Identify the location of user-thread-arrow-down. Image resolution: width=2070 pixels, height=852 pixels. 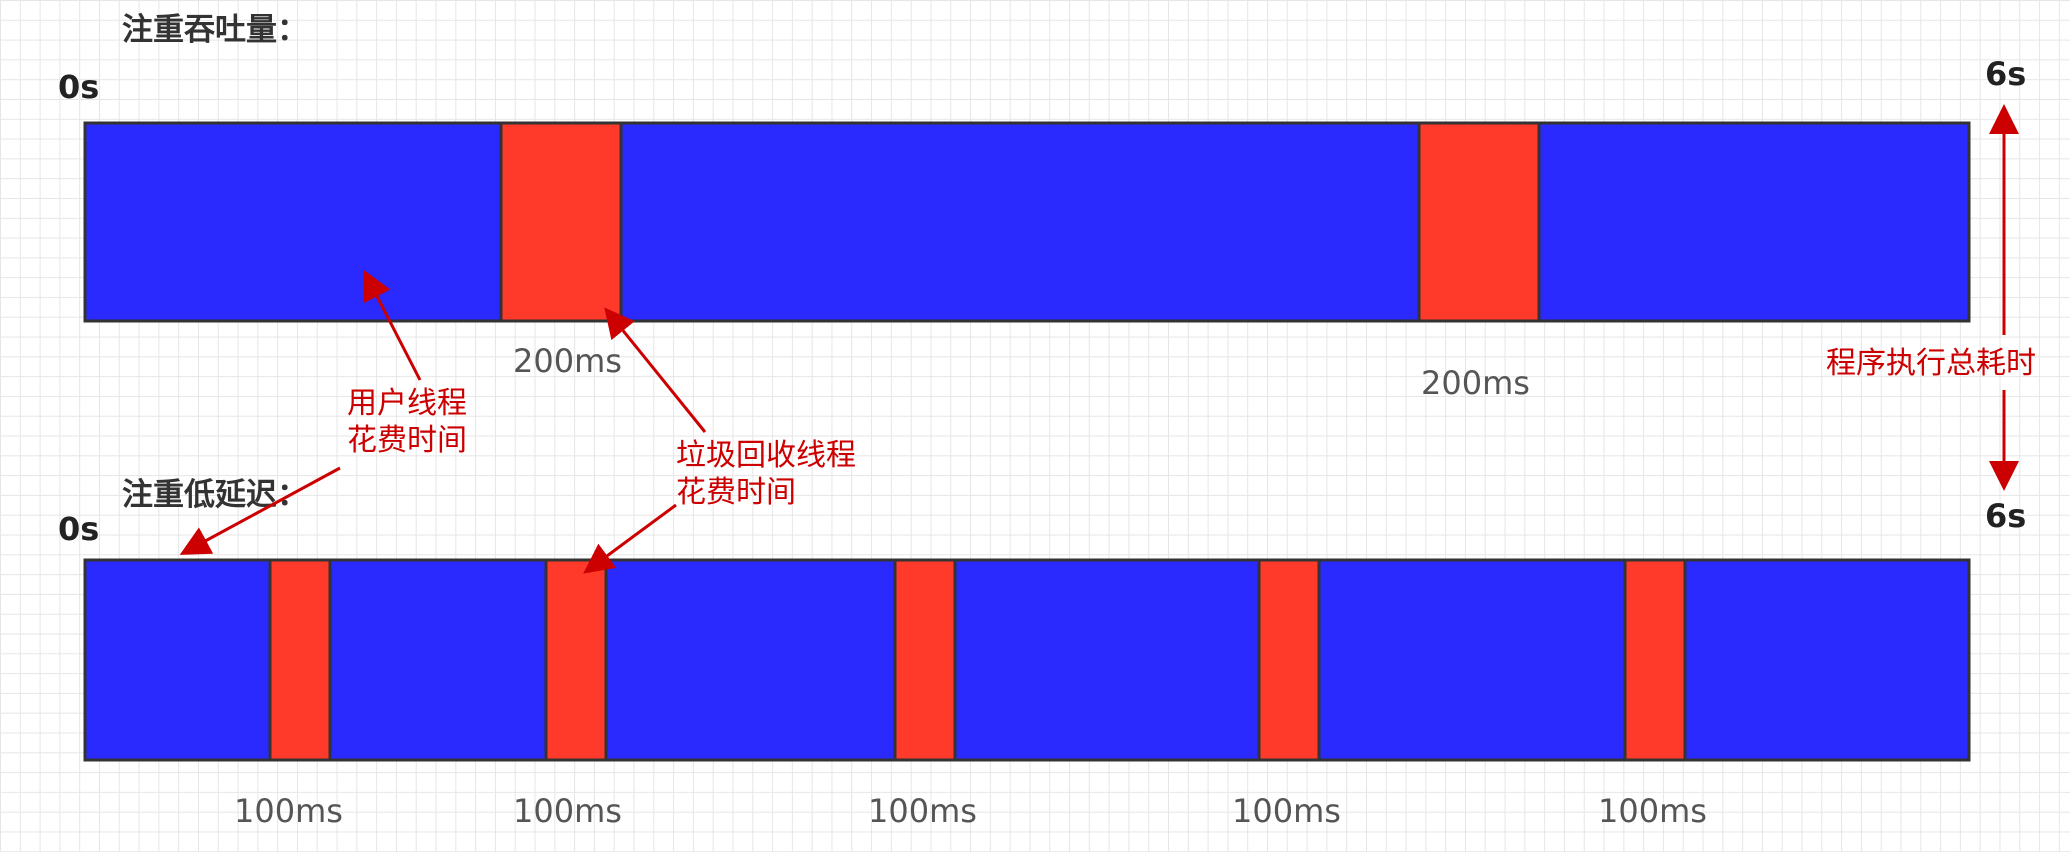
(260, 510).